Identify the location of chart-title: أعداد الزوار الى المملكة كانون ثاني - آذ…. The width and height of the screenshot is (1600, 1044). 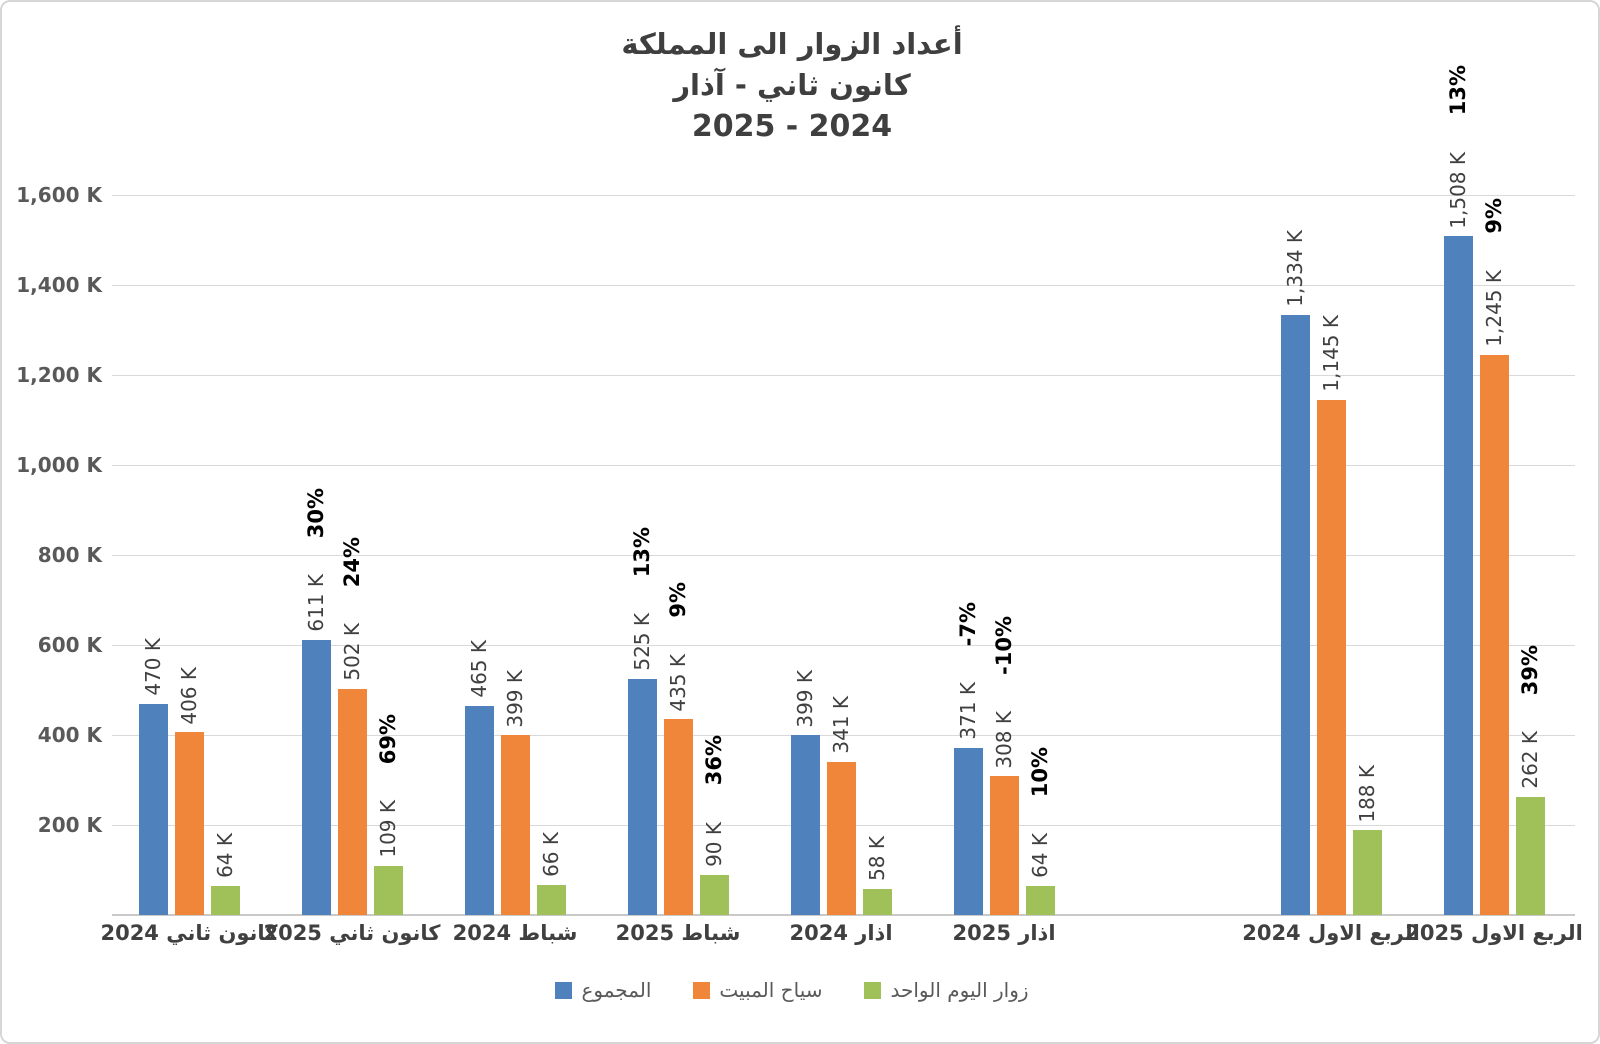
(792, 86).